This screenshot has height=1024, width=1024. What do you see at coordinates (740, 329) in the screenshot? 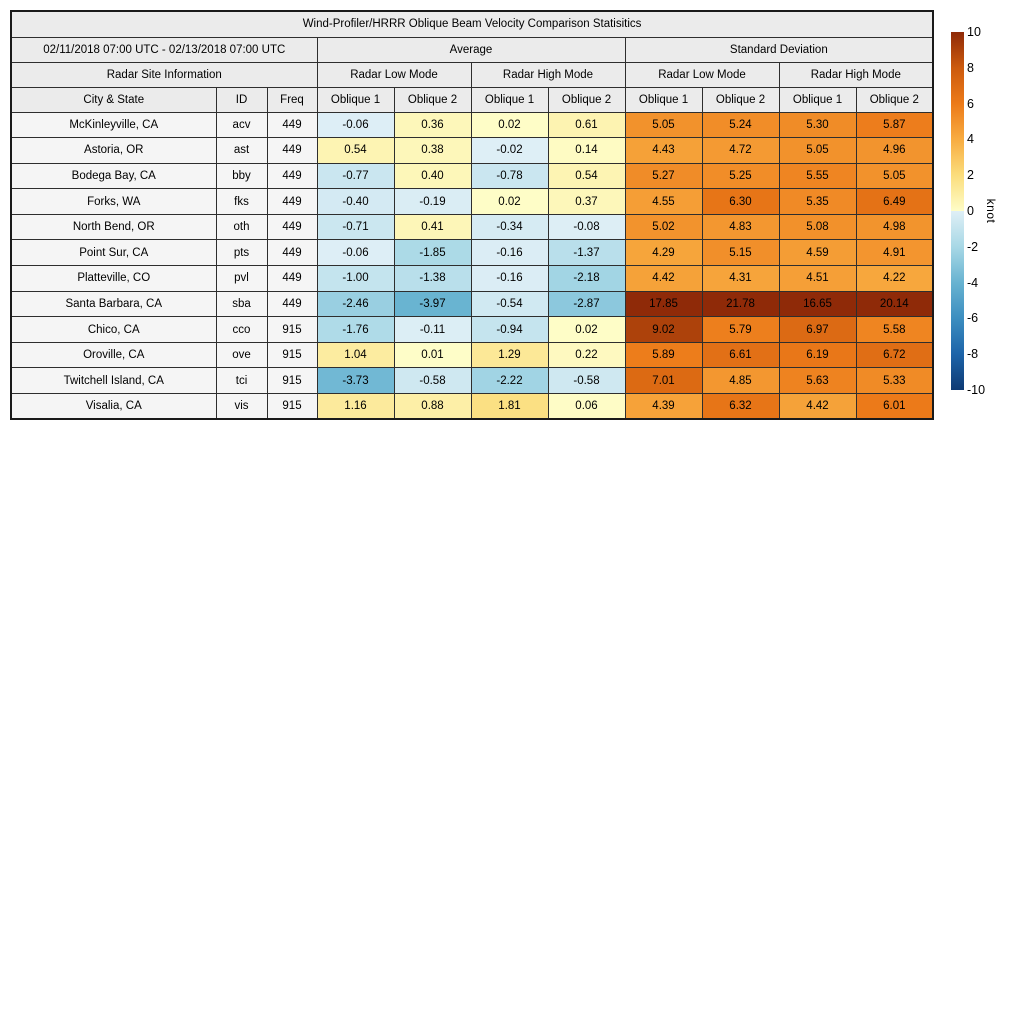
I see `value-cell: 5.79` at bounding box center [740, 329].